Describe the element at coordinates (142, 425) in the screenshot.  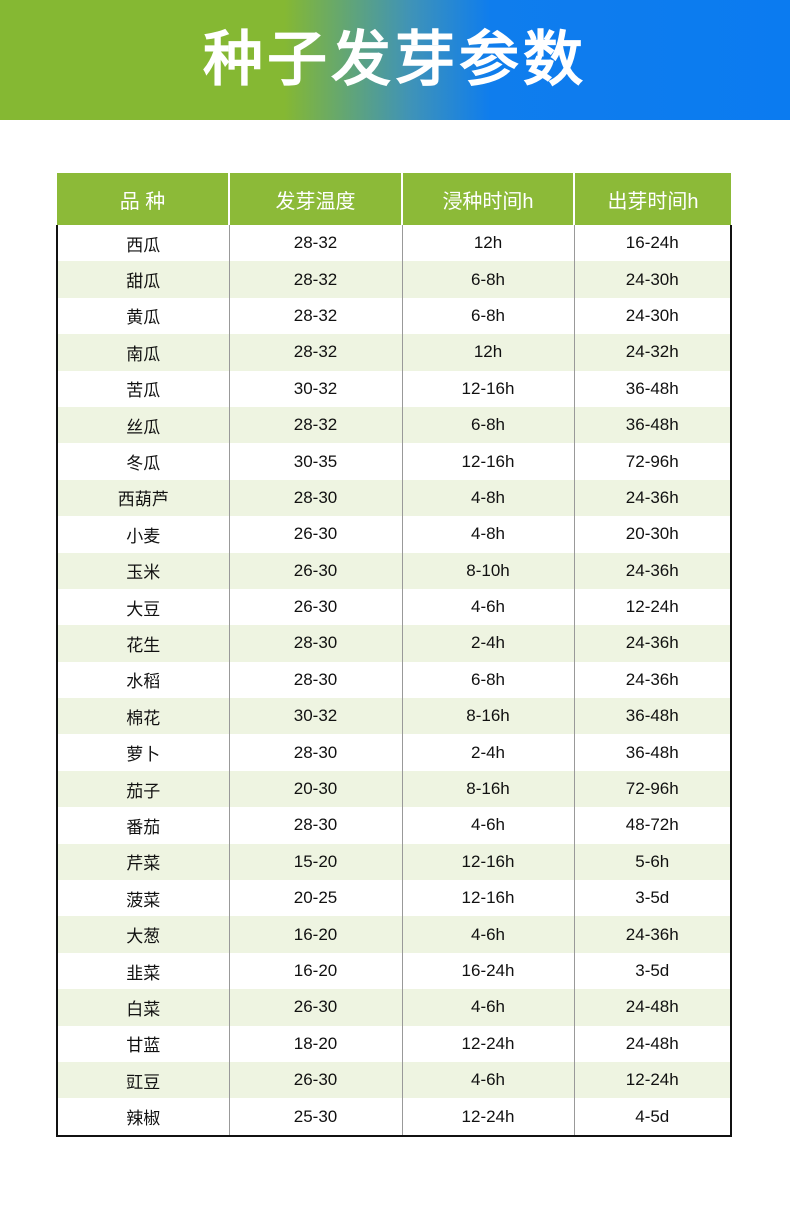
I see `cell-variety: 丝瓜` at that location.